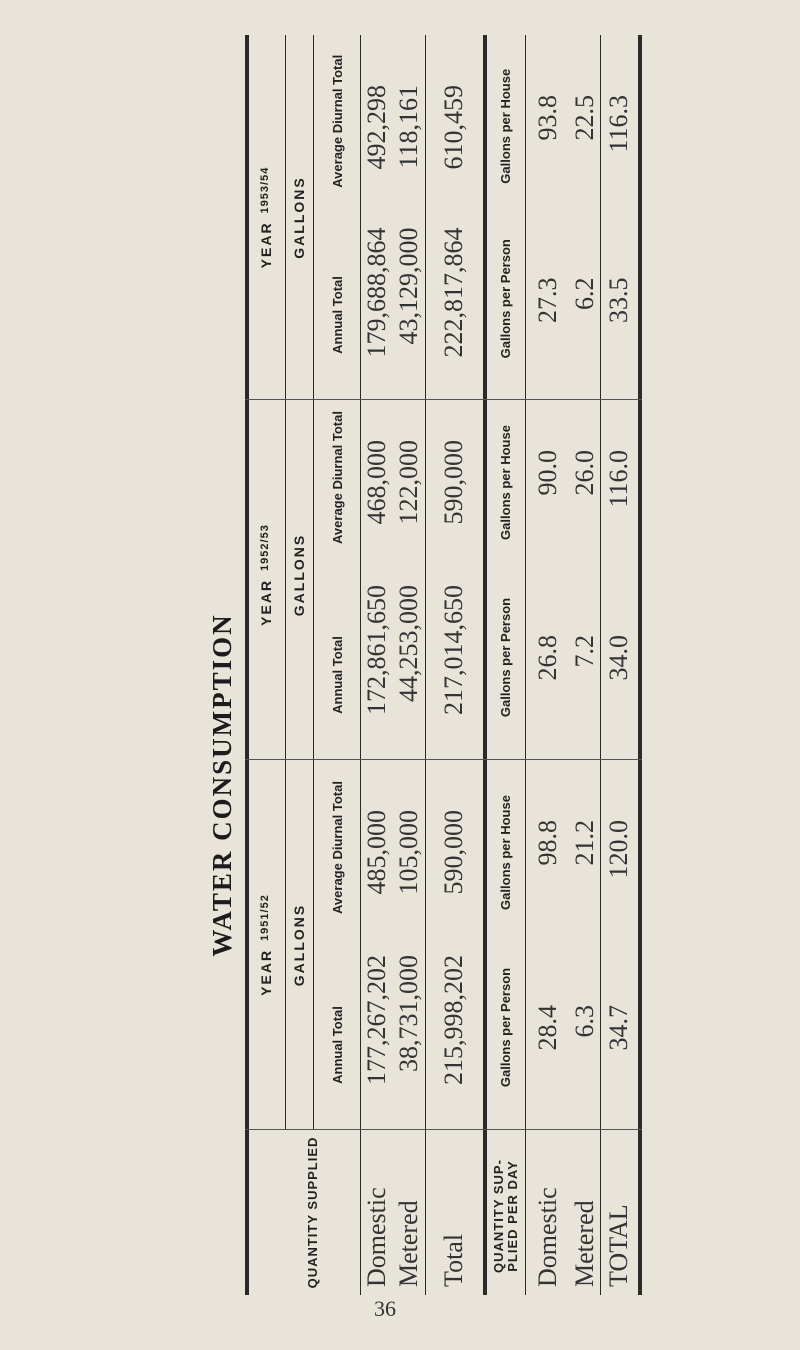 The width and height of the screenshot is (800, 1350). What do you see at coordinates (376, 1020) in the screenshot?
I see `annual-total-value: 177,267,202` at bounding box center [376, 1020].